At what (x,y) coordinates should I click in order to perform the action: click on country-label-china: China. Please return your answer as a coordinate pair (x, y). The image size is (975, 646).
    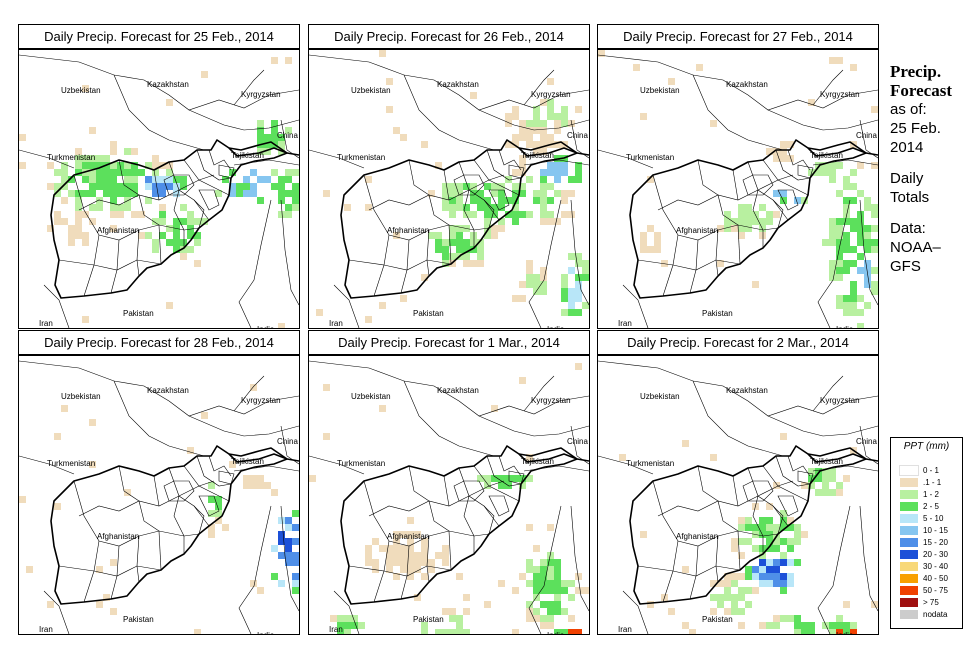
    Looking at the image, I should click on (287, 135).